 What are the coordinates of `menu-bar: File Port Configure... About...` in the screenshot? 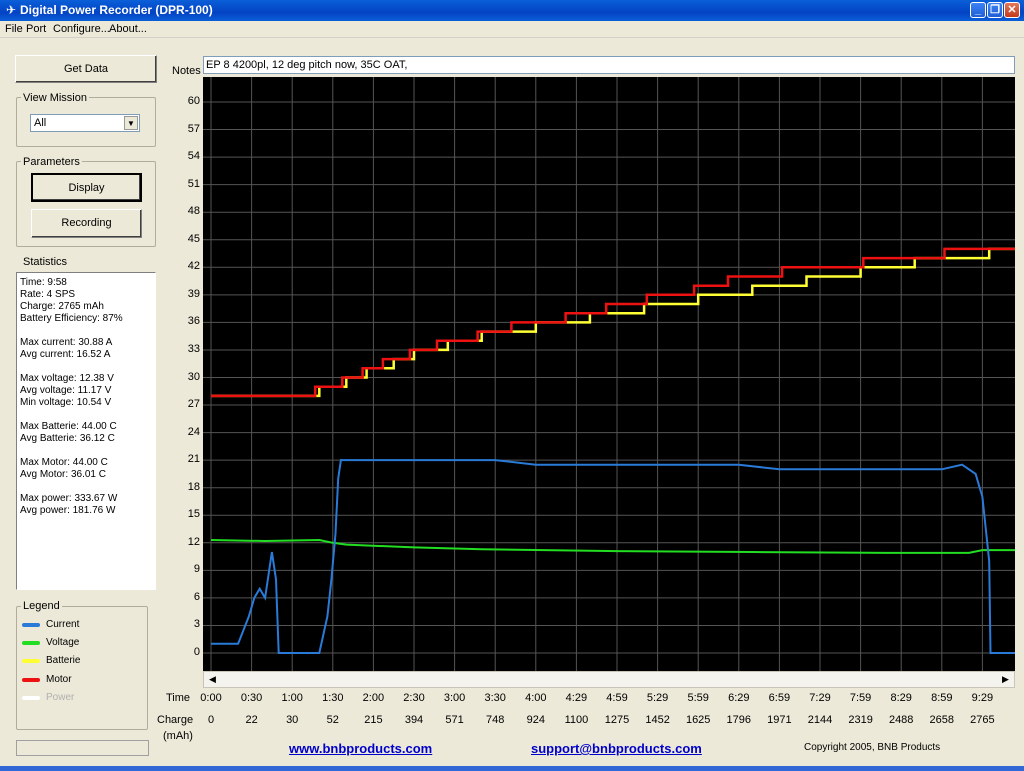 It's located at (512, 29).